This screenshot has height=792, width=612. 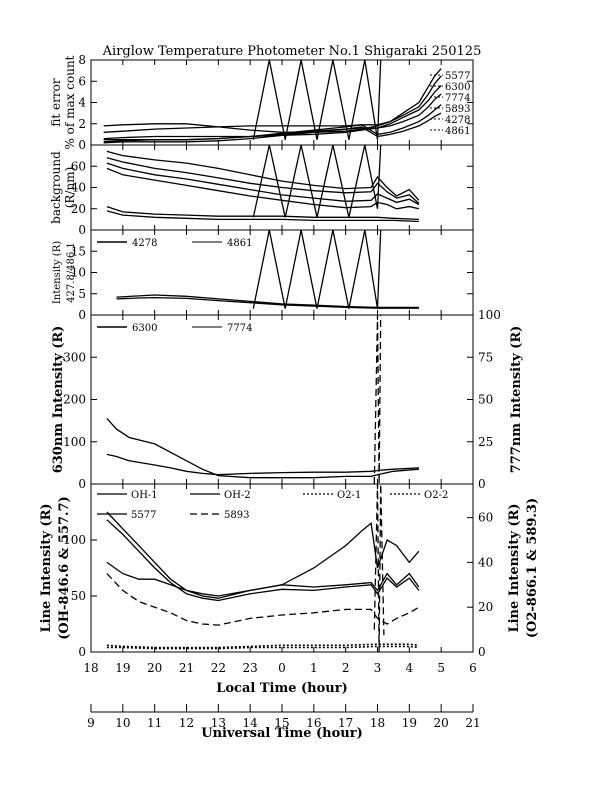 What do you see at coordinates (122, 668) in the screenshot?
I see `x-tick-label-local: 19` at bounding box center [122, 668].